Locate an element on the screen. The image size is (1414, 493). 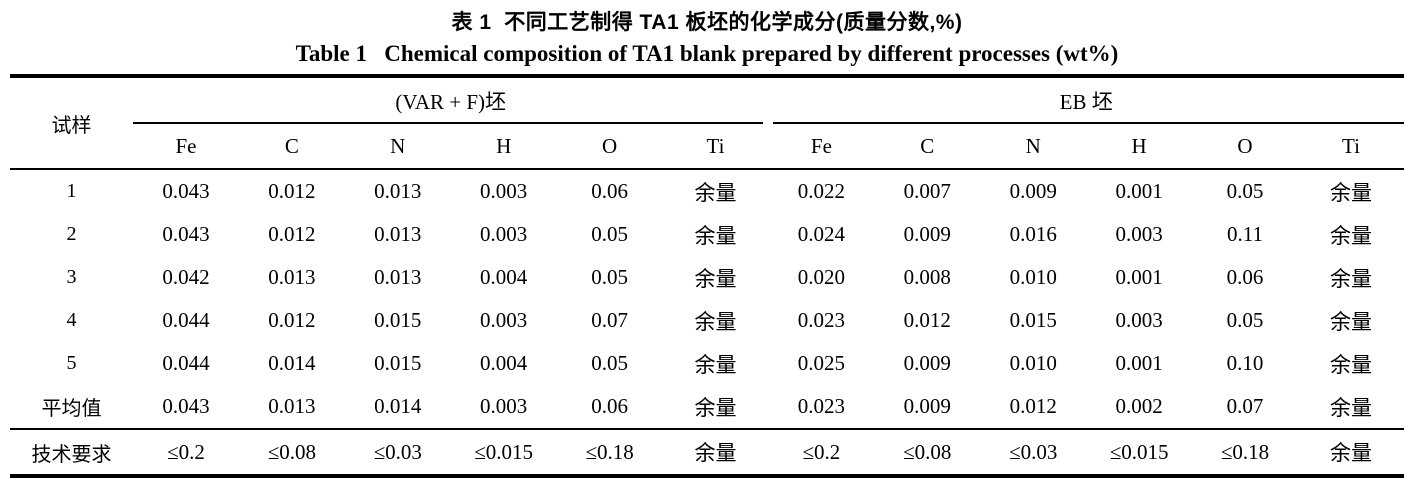
value-cell: 0.044 is located at coordinates (186, 363).